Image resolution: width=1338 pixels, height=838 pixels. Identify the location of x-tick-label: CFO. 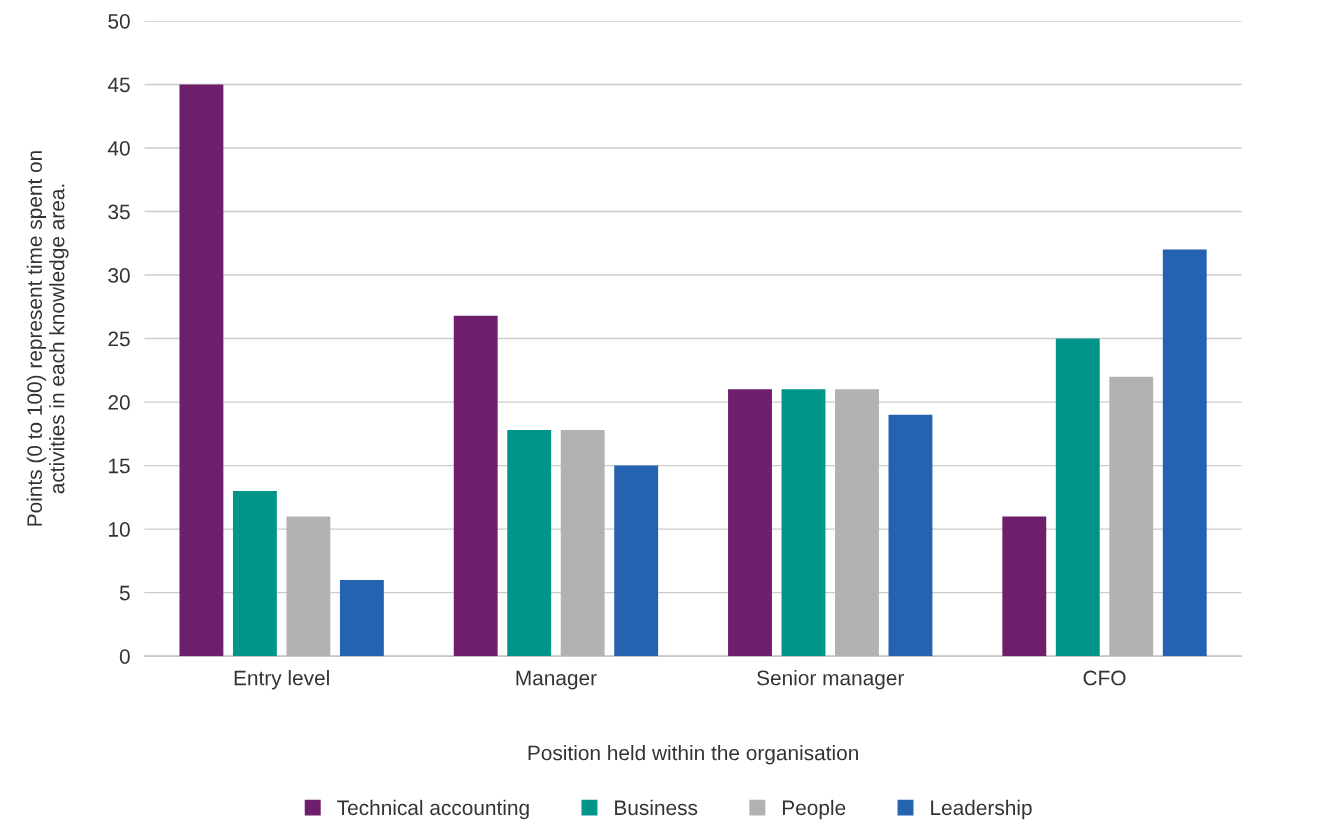
(1104, 678).